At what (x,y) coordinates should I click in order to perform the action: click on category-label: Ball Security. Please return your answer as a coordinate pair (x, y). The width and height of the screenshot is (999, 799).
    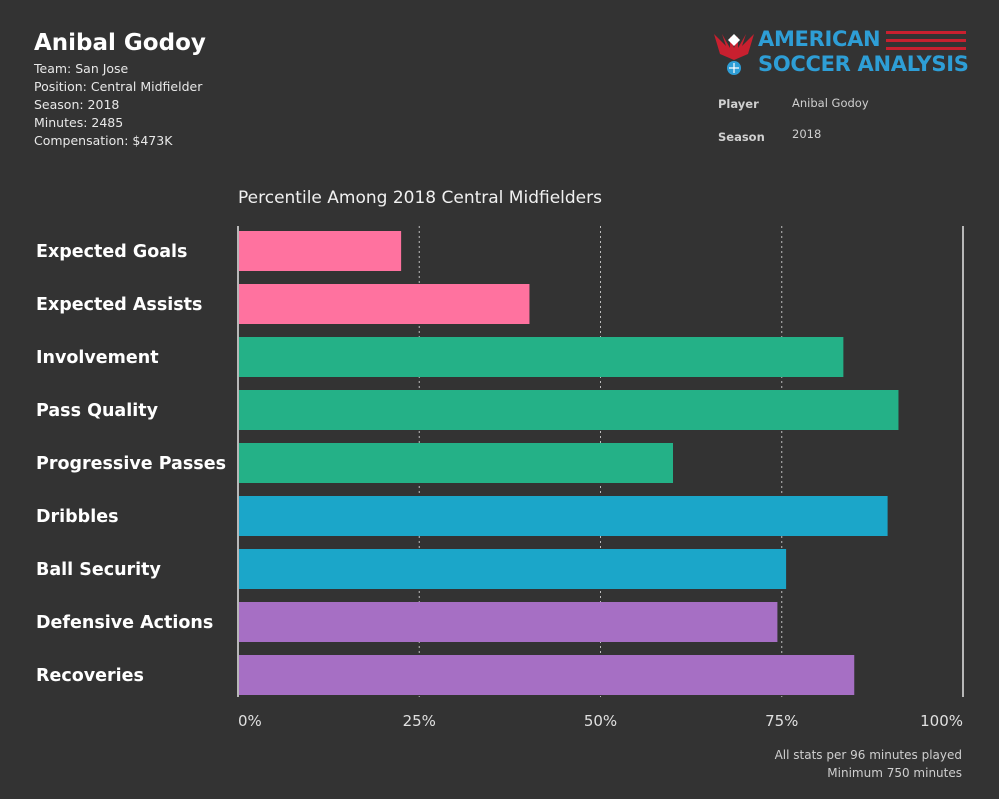
    Looking at the image, I should click on (99, 570).